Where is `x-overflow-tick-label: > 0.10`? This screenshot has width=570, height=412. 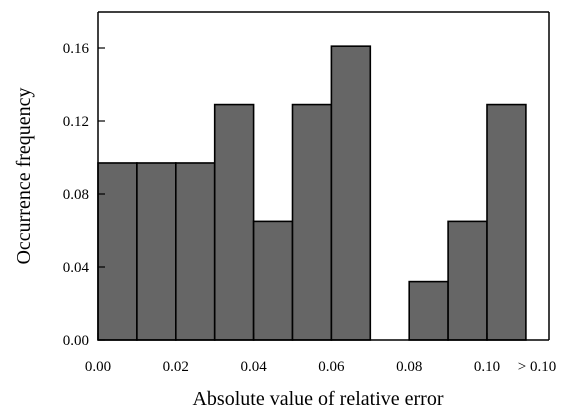
x-overflow-tick-label: > 0.10 is located at coordinates (537, 367).